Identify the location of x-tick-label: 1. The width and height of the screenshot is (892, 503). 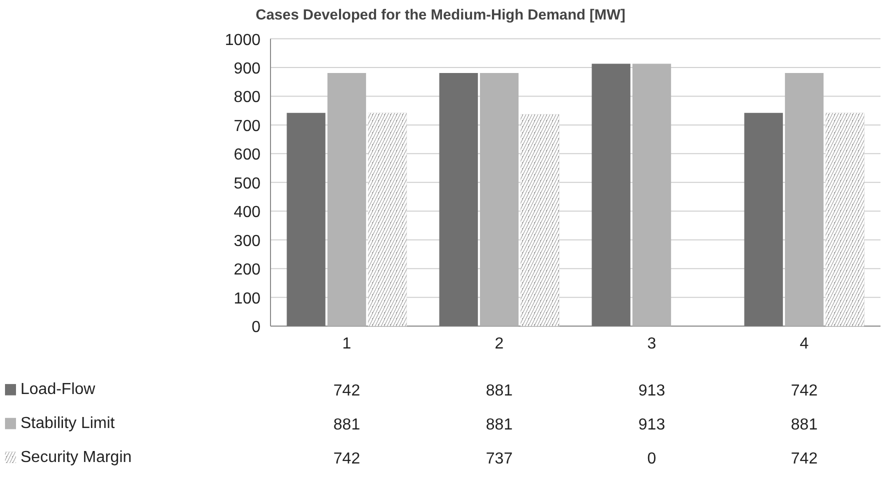
(347, 343).